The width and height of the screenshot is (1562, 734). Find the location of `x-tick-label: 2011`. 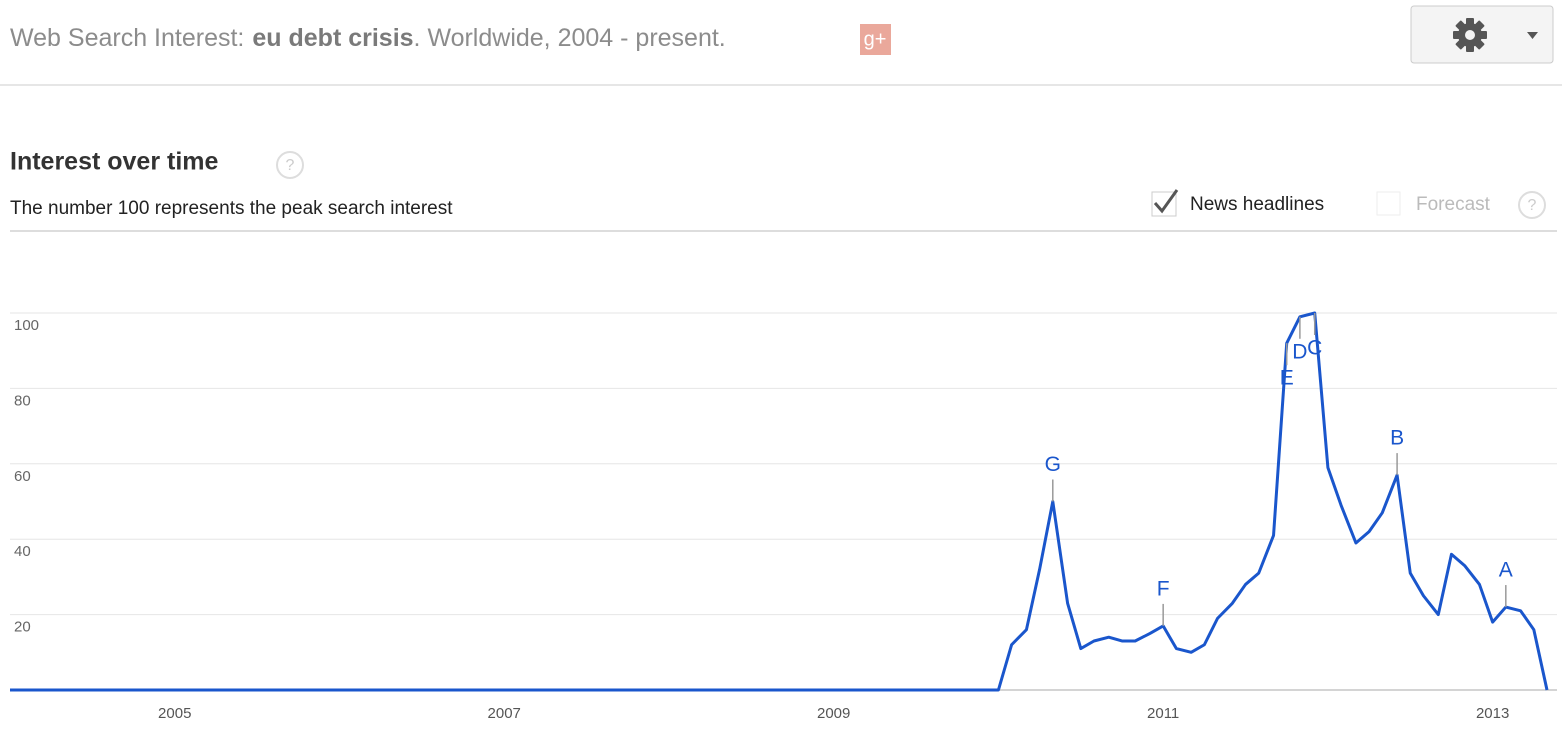

x-tick-label: 2011 is located at coordinates (1163, 713).